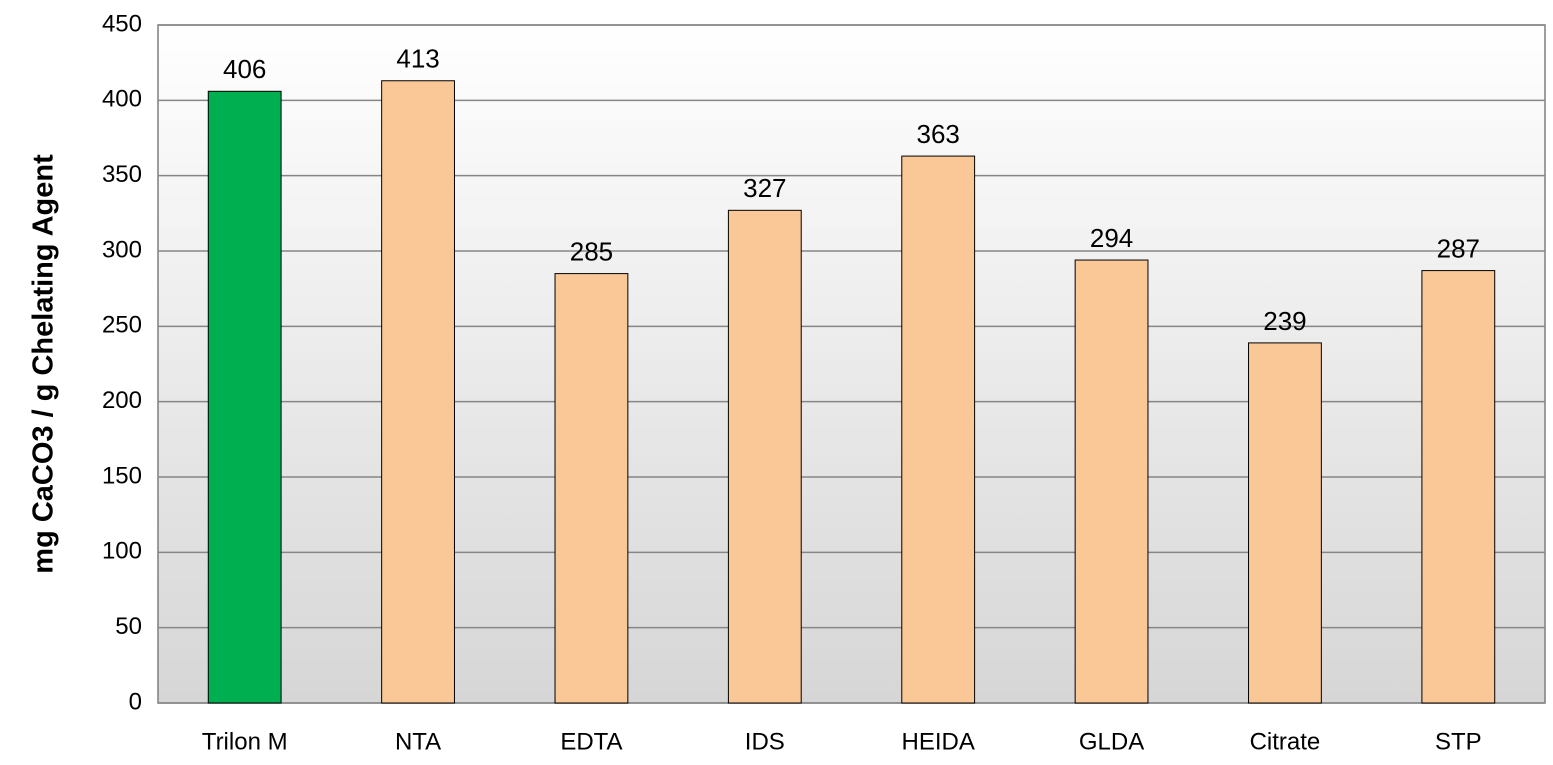 The image size is (1553, 765). What do you see at coordinates (44, 364) in the screenshot?
I see `y-axis-label: mg CaCO3 / g Chelating Agent` at bounding box center [44, 364].